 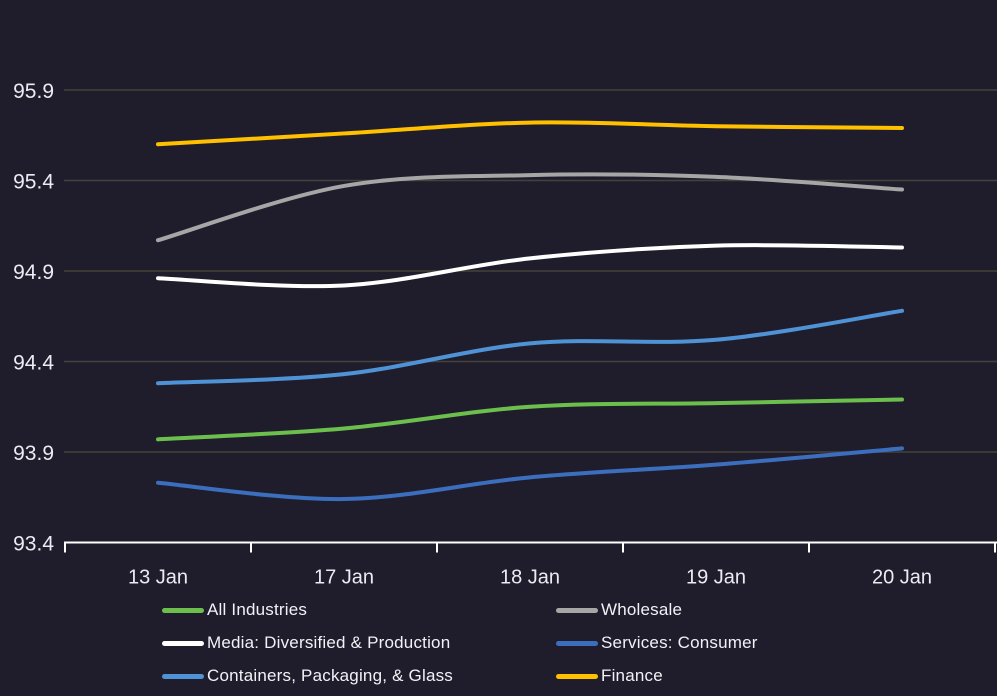 I want to click on y-axis-tick-label: 94.4, so click(x=33, y=363).